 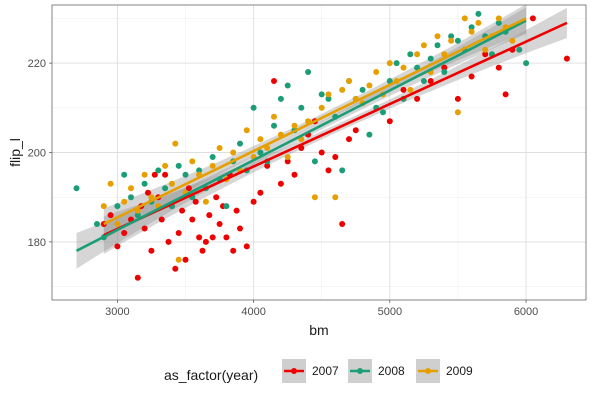 I want to click on x-axis-title: bm, so click(x=318, y=330).